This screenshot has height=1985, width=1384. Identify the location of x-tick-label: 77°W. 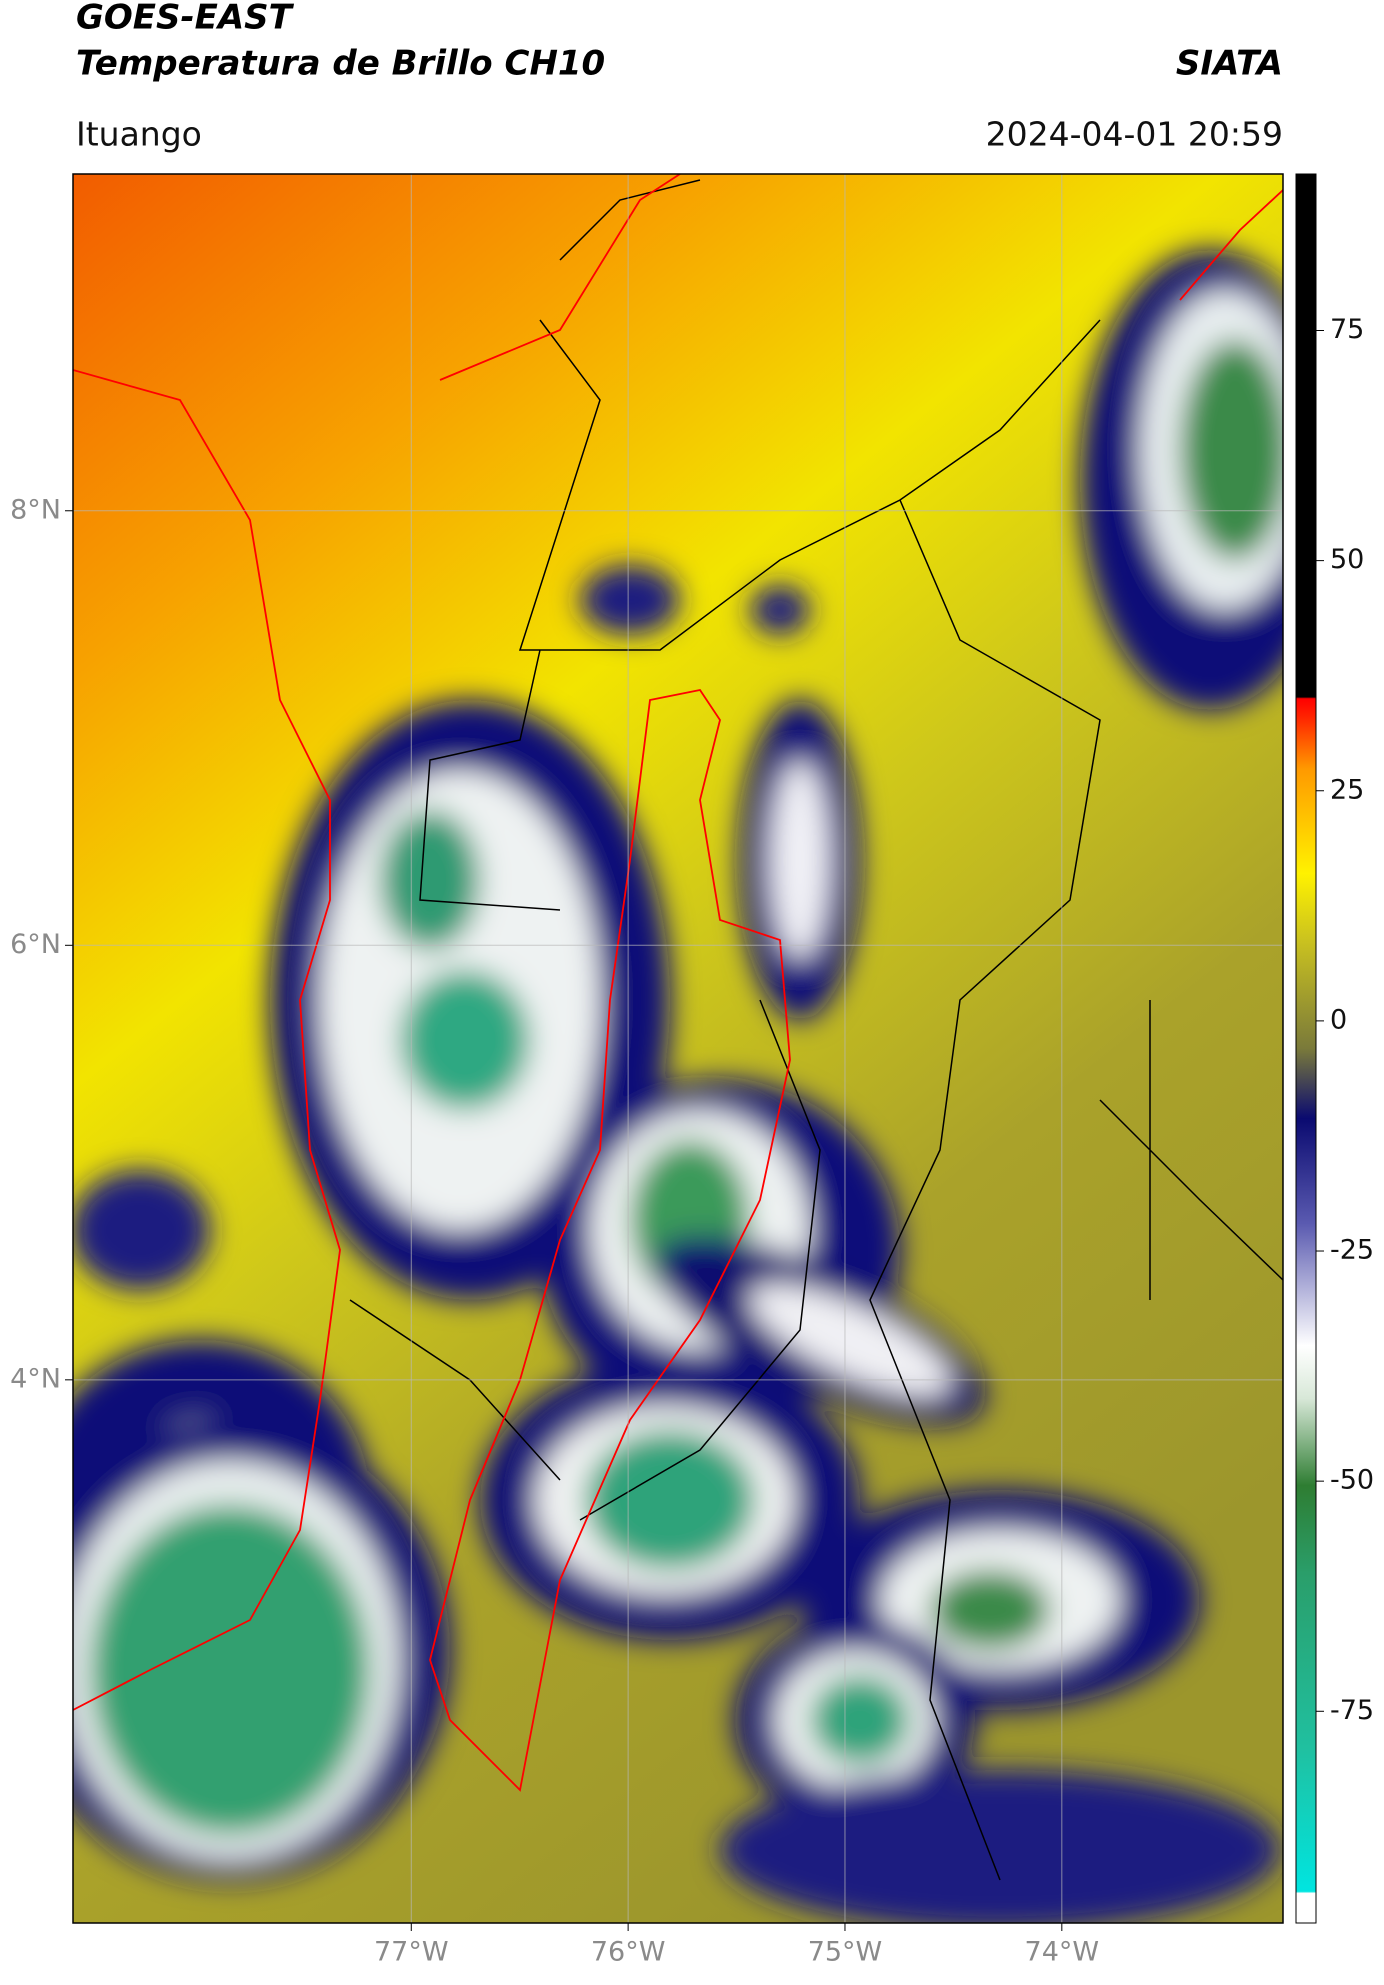
(411, 1952).